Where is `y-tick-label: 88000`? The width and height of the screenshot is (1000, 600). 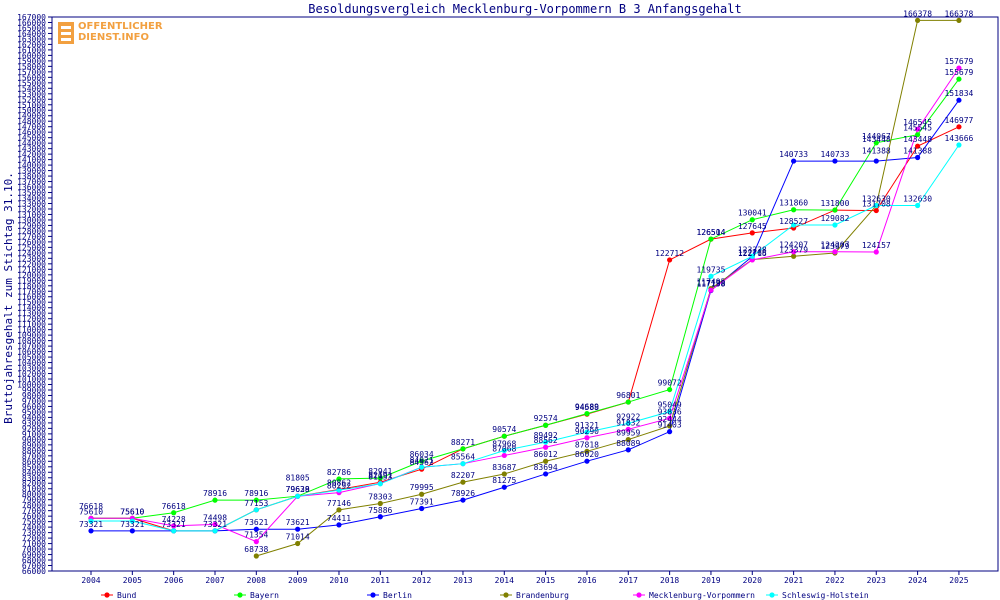 y-tick-label: 88000 is located at coordinates (34, 450).